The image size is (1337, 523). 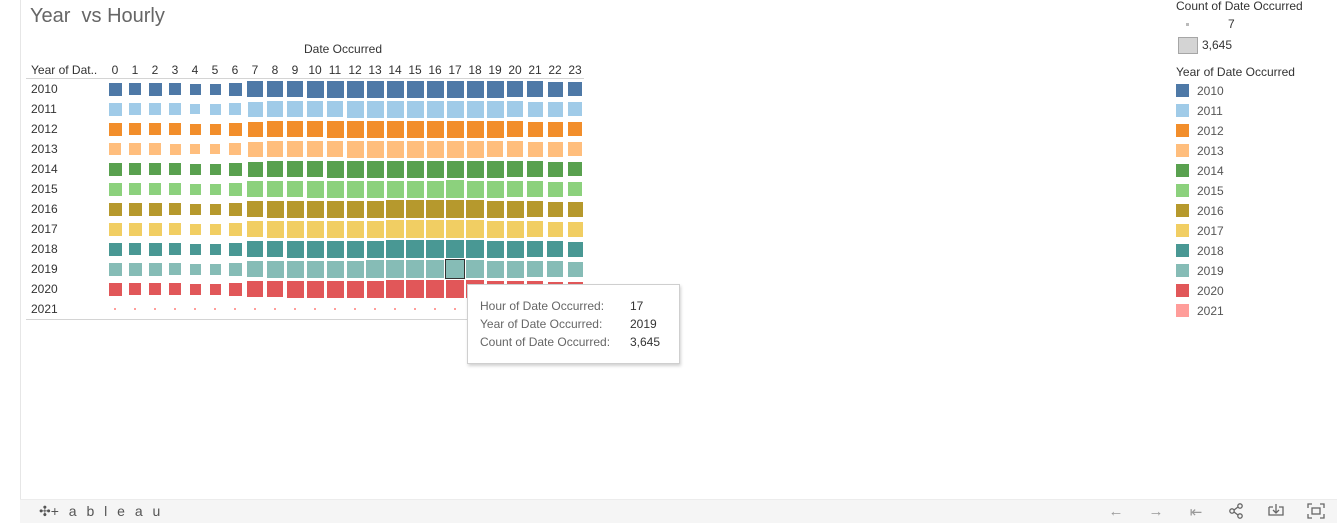 I want to click on revert-icon: ⇤, so click(x=1196, y=512).